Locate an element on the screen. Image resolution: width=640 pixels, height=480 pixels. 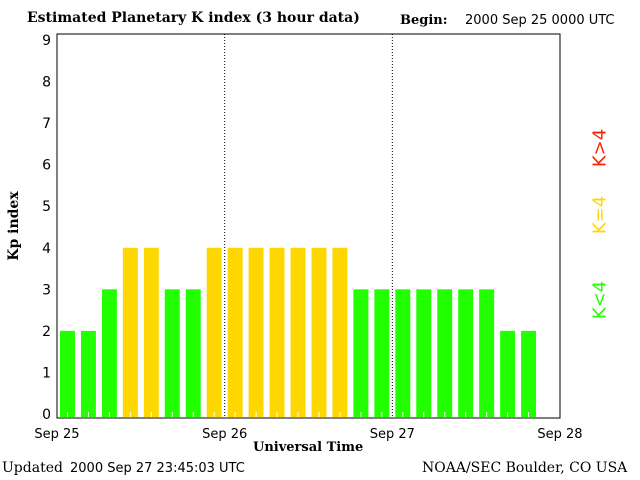
begin-label: Begin: is located at coordinates (424, 20).